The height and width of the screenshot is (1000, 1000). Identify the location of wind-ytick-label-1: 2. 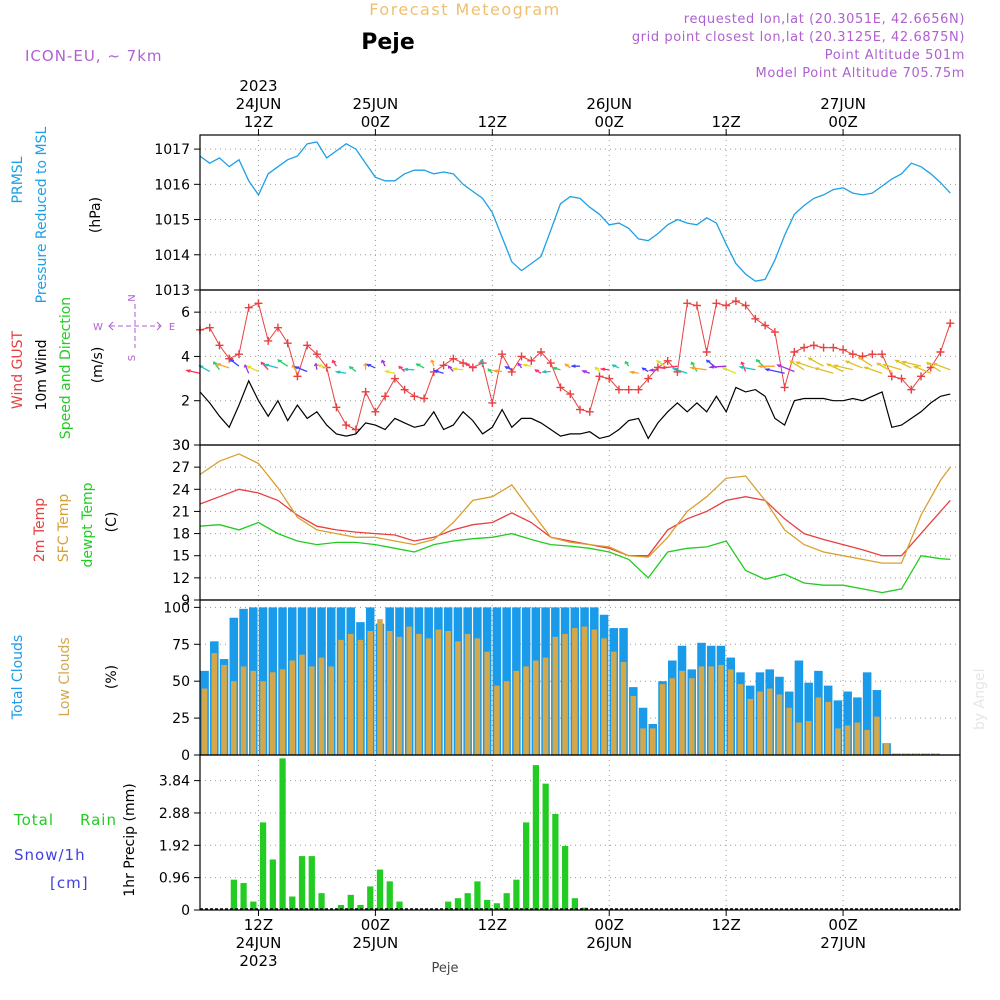
(185, 402).